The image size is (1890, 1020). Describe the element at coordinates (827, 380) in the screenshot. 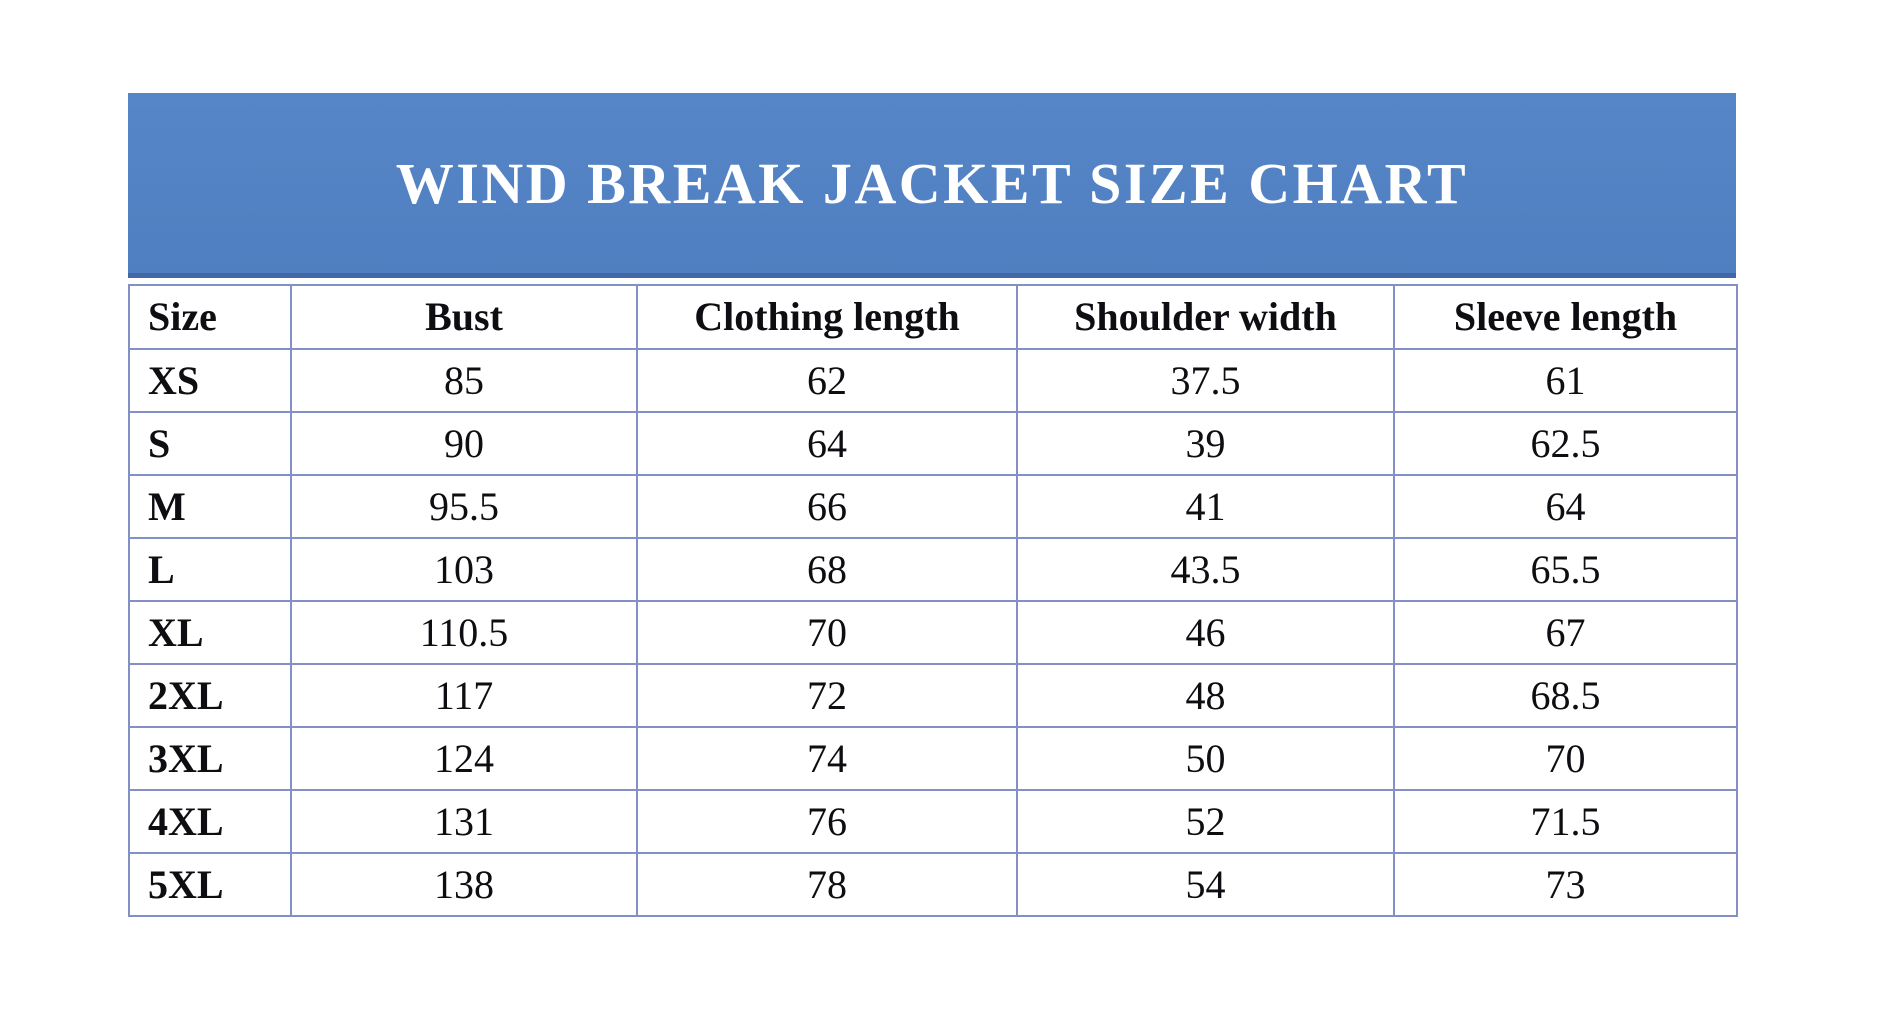

I see `cell-clothing-length: 62` at that location.